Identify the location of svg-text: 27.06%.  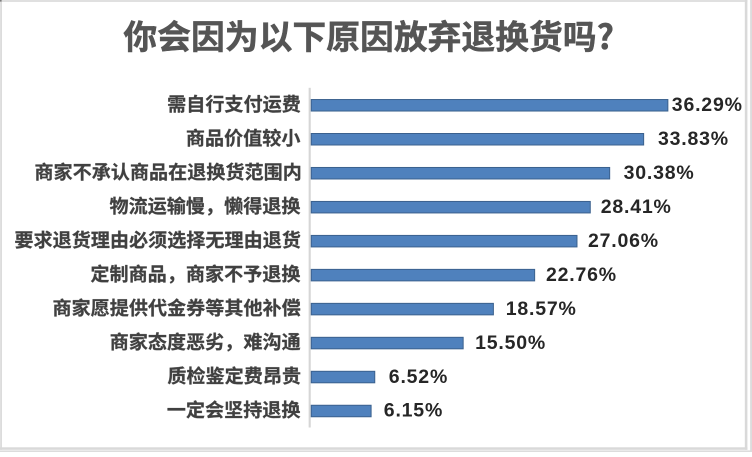
(623, 241).